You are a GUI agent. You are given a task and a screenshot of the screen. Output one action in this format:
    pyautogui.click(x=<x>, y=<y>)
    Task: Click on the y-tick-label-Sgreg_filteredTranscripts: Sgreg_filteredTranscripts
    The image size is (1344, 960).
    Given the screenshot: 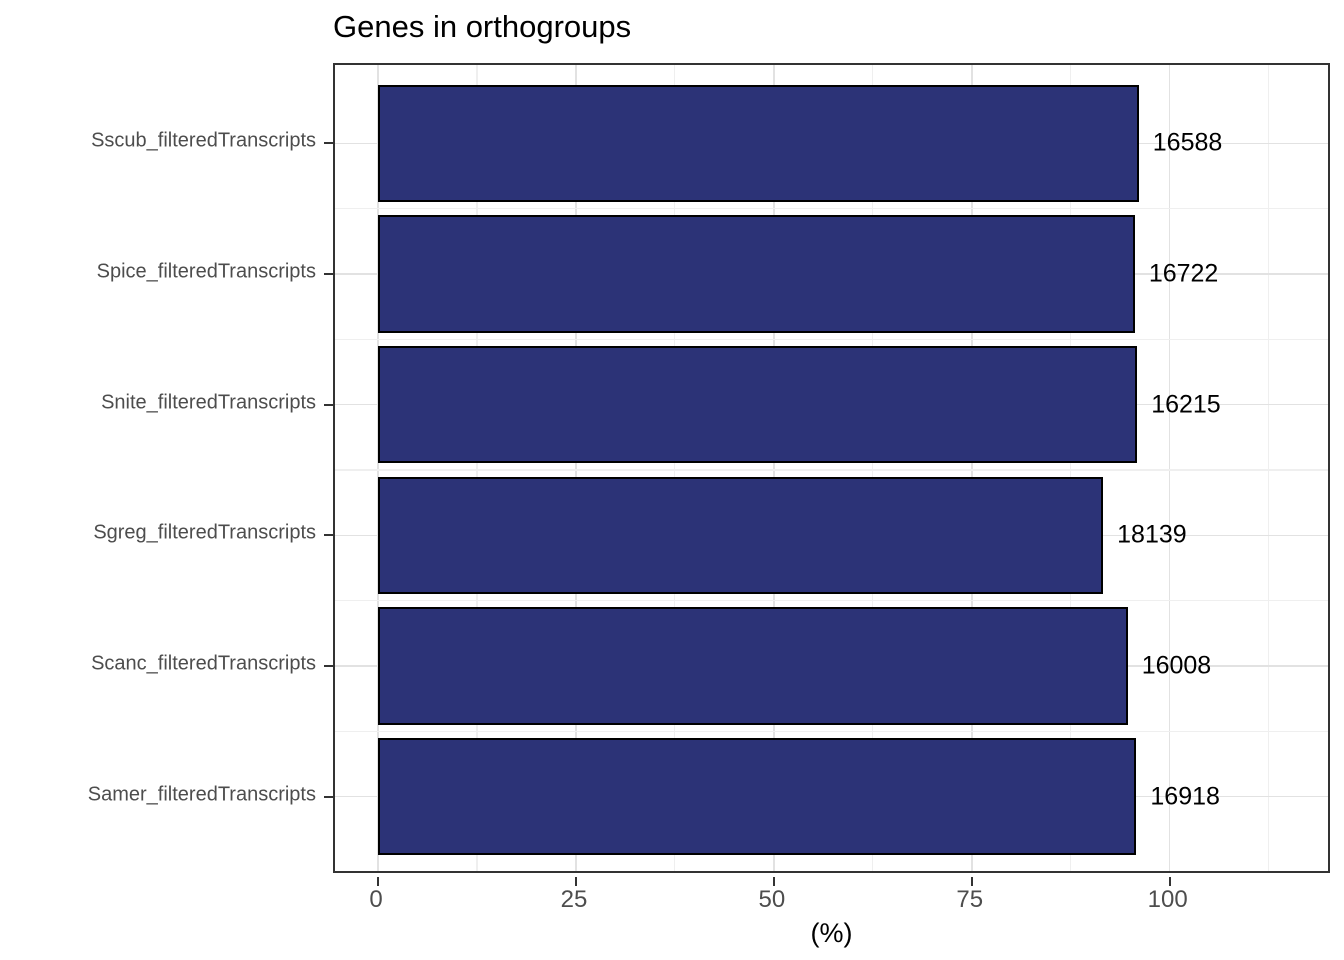 What is the action you would take?
    pyautogui.click(x=204, y=532)
    